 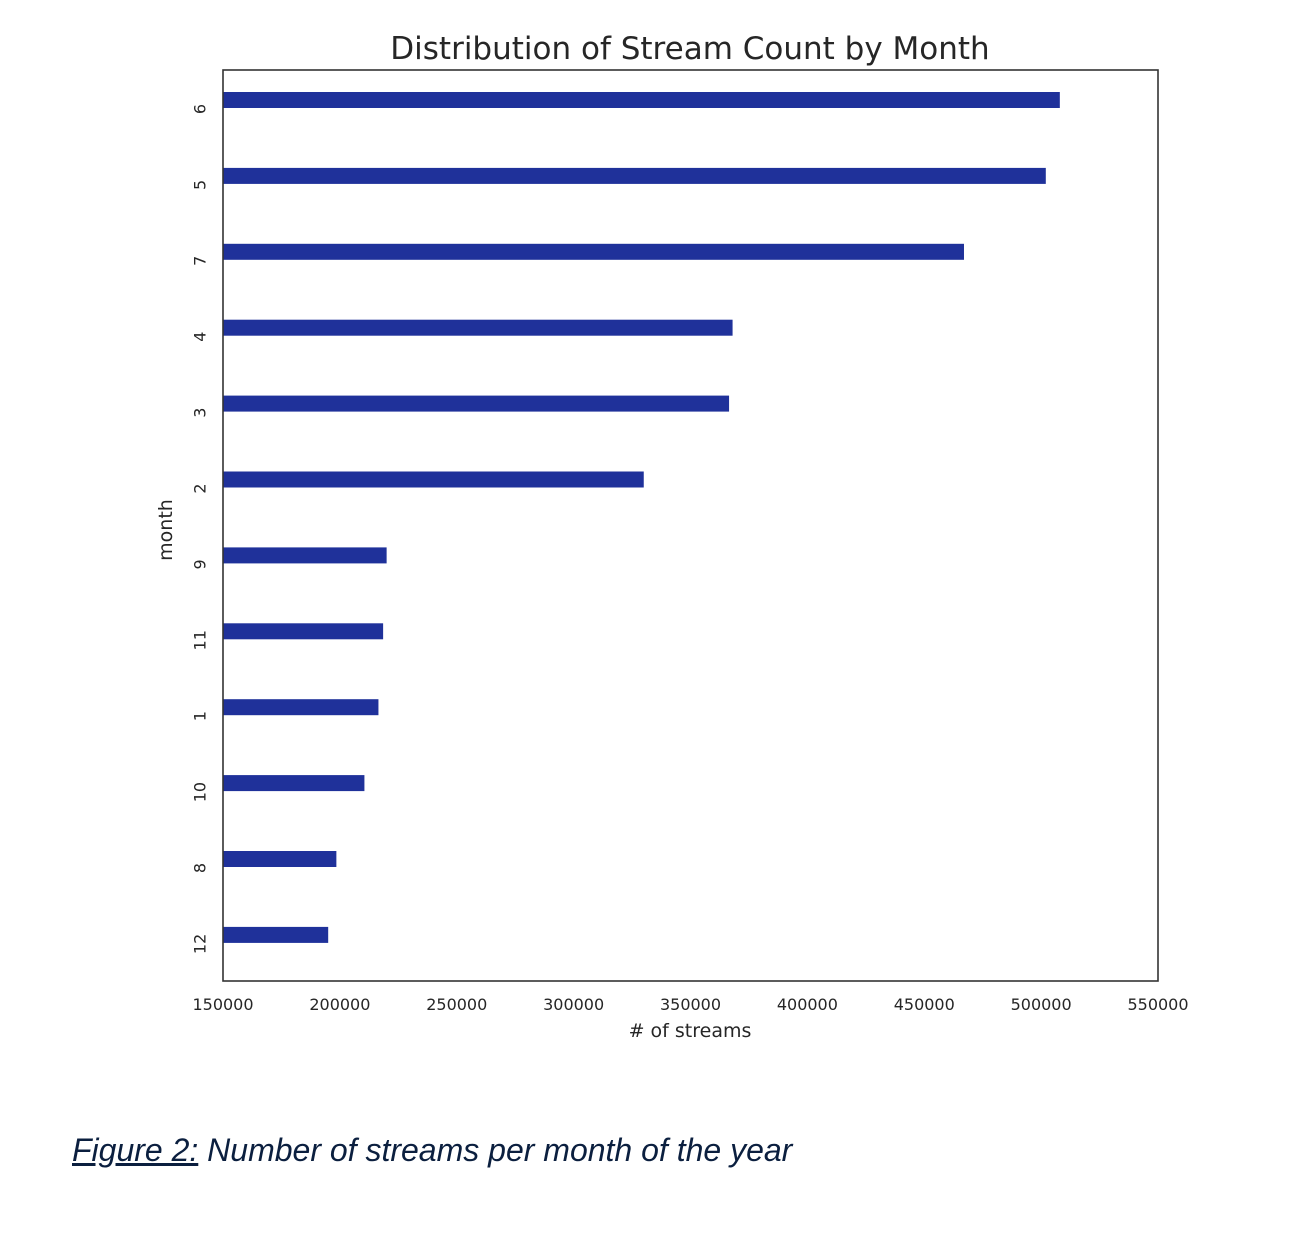 I want to click on y-tick-label: 11, so click(x=200, y=640).